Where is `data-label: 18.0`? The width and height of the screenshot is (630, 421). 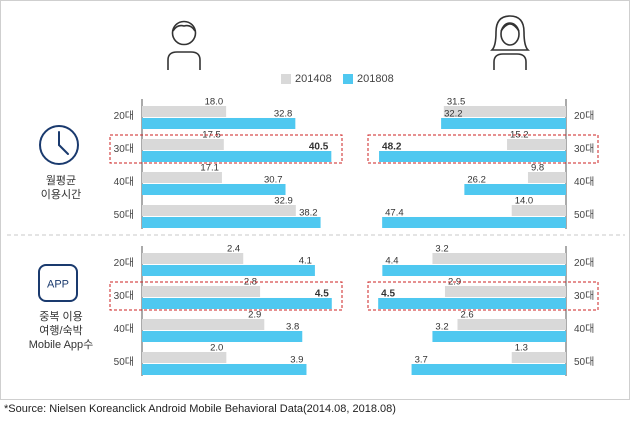 data-label: 18.0 is located at coordinates (214, 102).